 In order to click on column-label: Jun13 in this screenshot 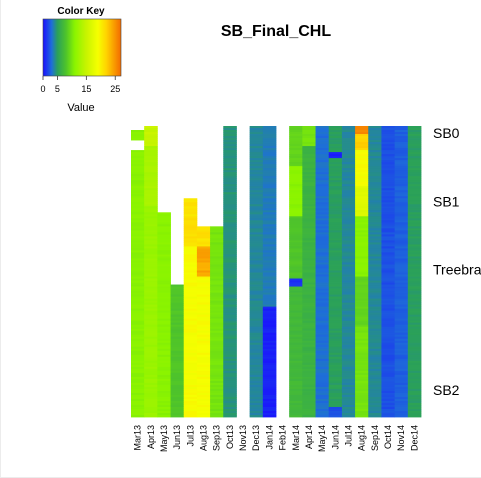, I will do `click(177, 437)`.